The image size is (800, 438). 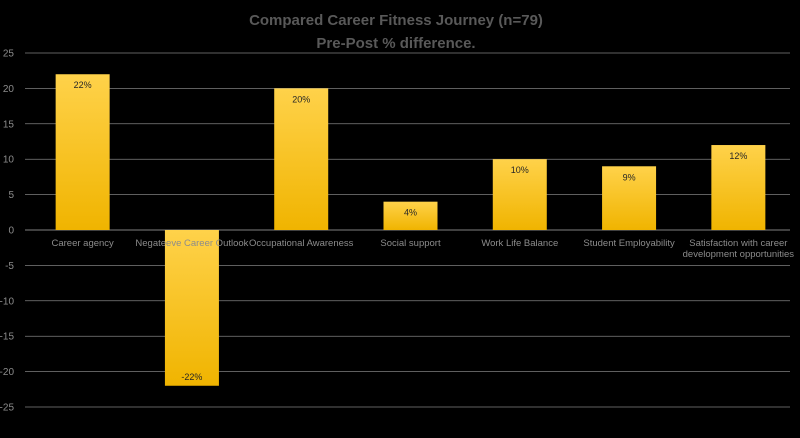 What do you see at coordinates (629, 177) in the screenshot?
I see `data-label: 9%` at bounding box center [629, 177].